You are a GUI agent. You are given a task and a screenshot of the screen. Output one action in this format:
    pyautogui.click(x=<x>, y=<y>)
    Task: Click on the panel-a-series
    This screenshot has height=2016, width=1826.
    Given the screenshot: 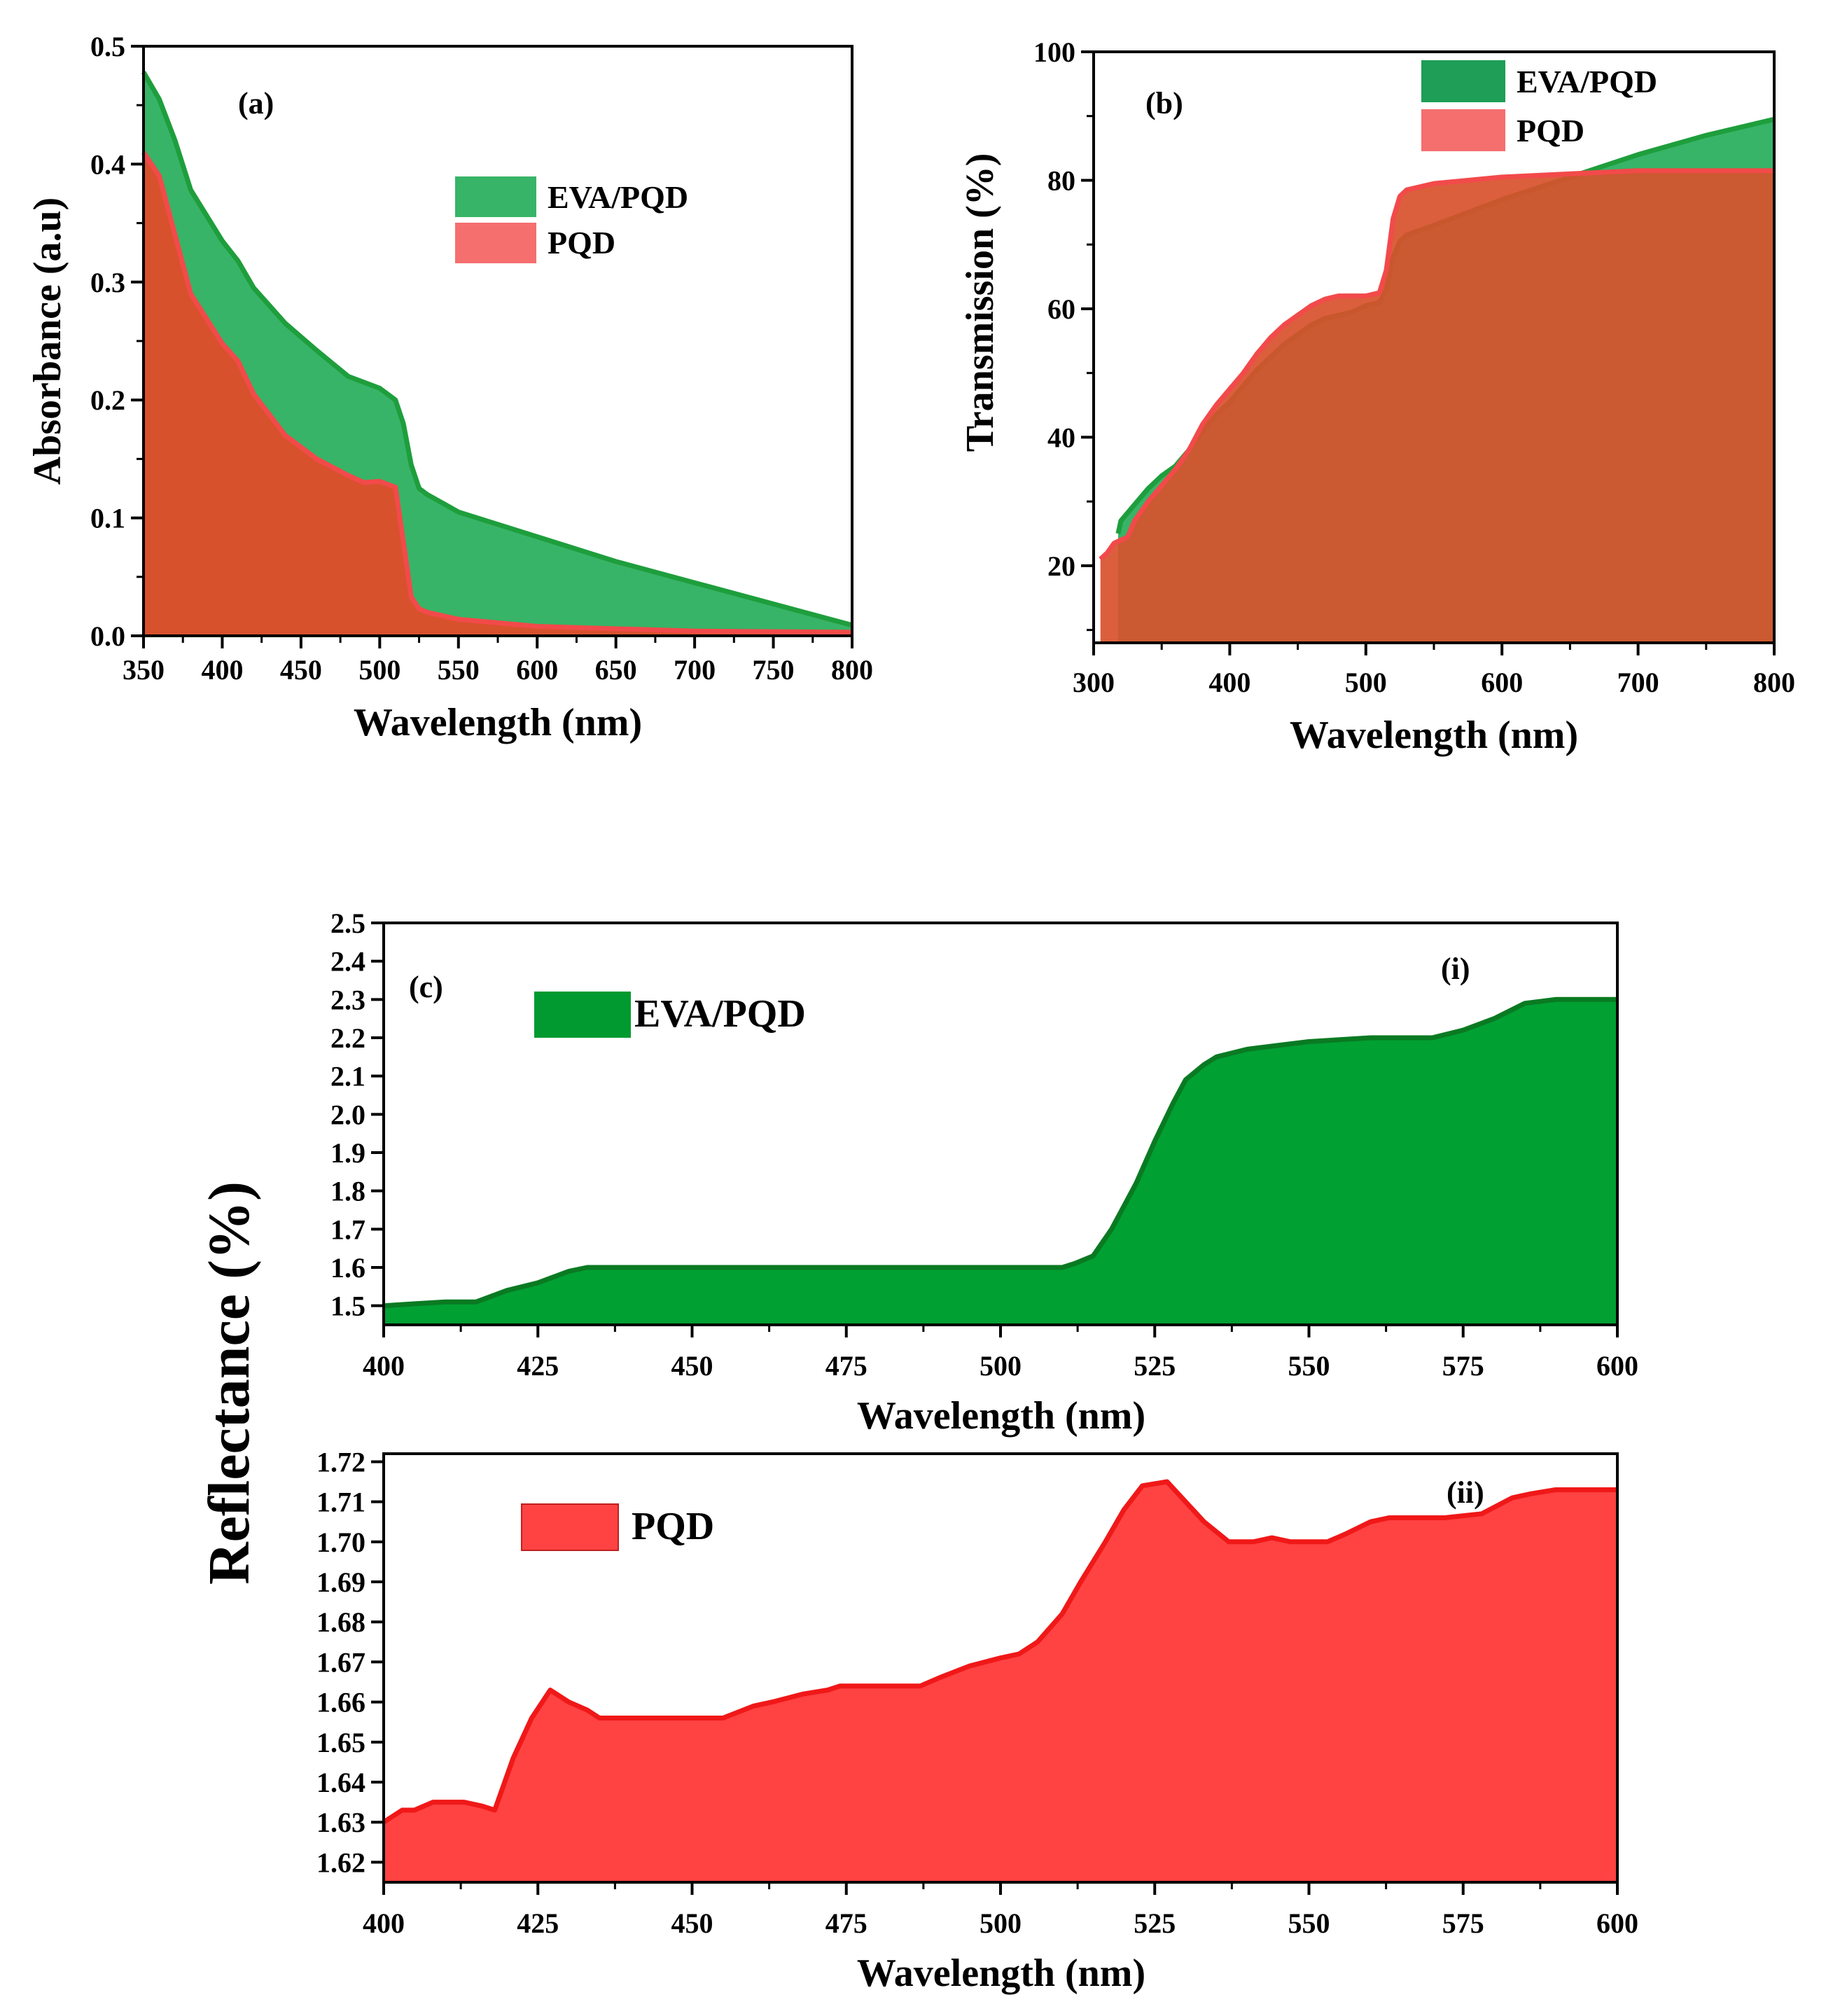 What is the action you would take?
    pyautogui.click(x=497, y=354)
    